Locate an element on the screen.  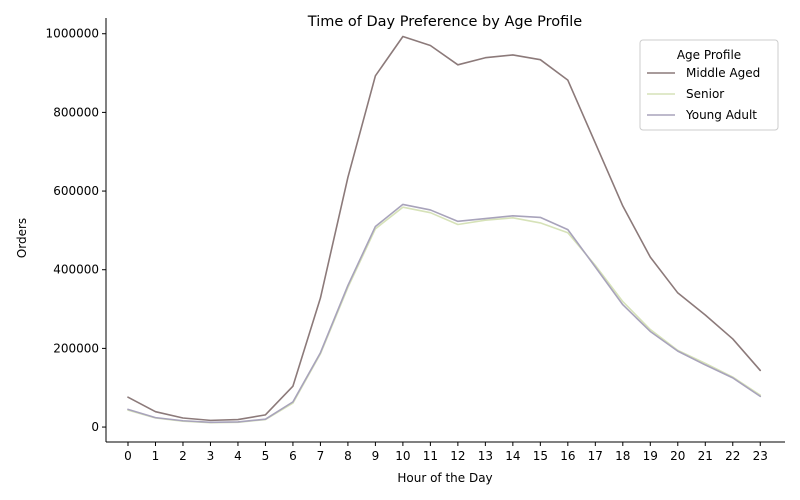
x-tick-label: 4 is located at coordinates (238, 456).